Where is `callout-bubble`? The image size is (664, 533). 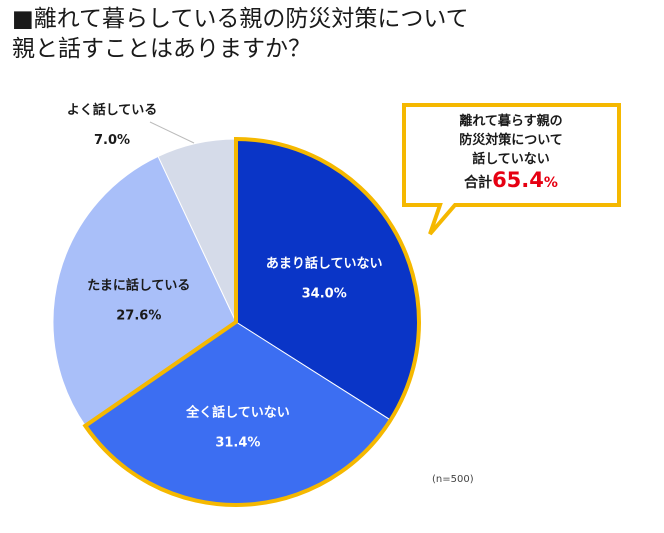
callout-bubble is located at coordinates (511, 169).